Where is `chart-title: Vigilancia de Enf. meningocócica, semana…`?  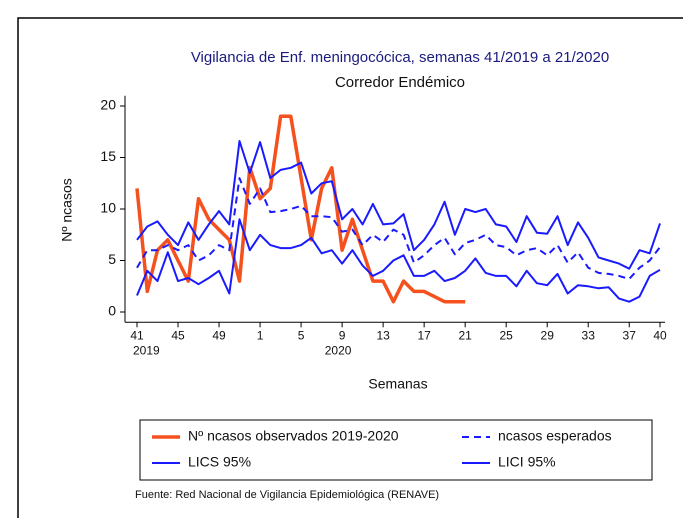
chart-title: Vigilancia de Enf. meningocócica, semana… is located at coordinates (400, 57).